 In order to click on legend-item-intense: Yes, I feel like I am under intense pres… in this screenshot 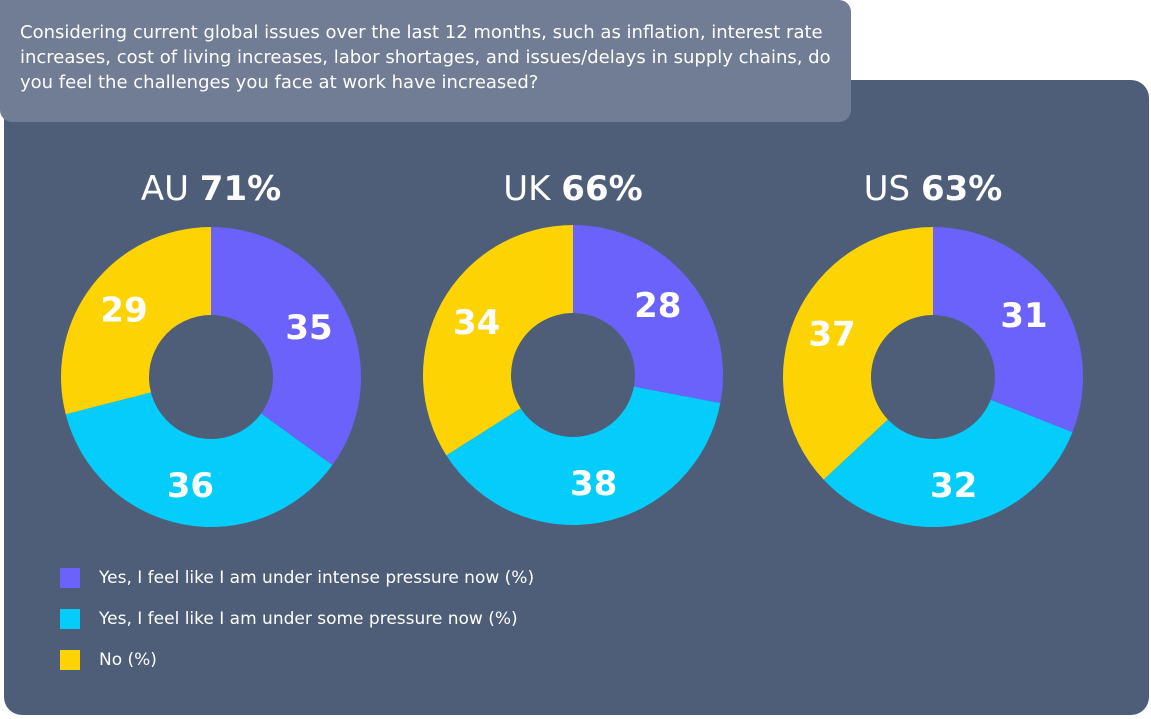, I will do `click(297, 578)`.